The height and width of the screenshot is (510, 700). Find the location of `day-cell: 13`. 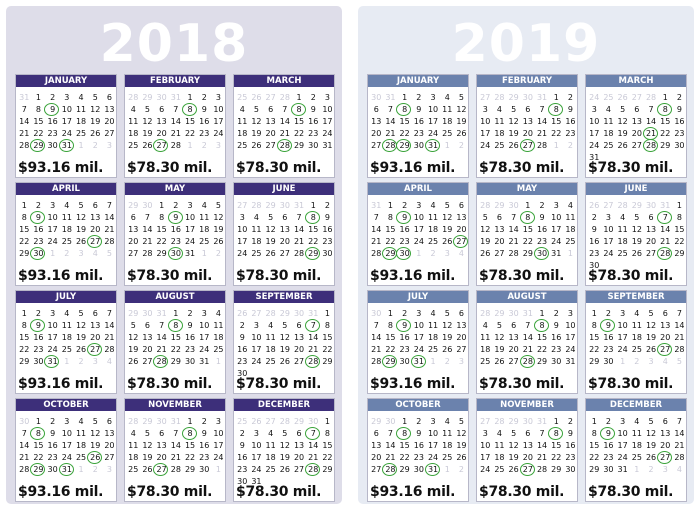

day-cell: 13 is located at coordinates (665, 433).